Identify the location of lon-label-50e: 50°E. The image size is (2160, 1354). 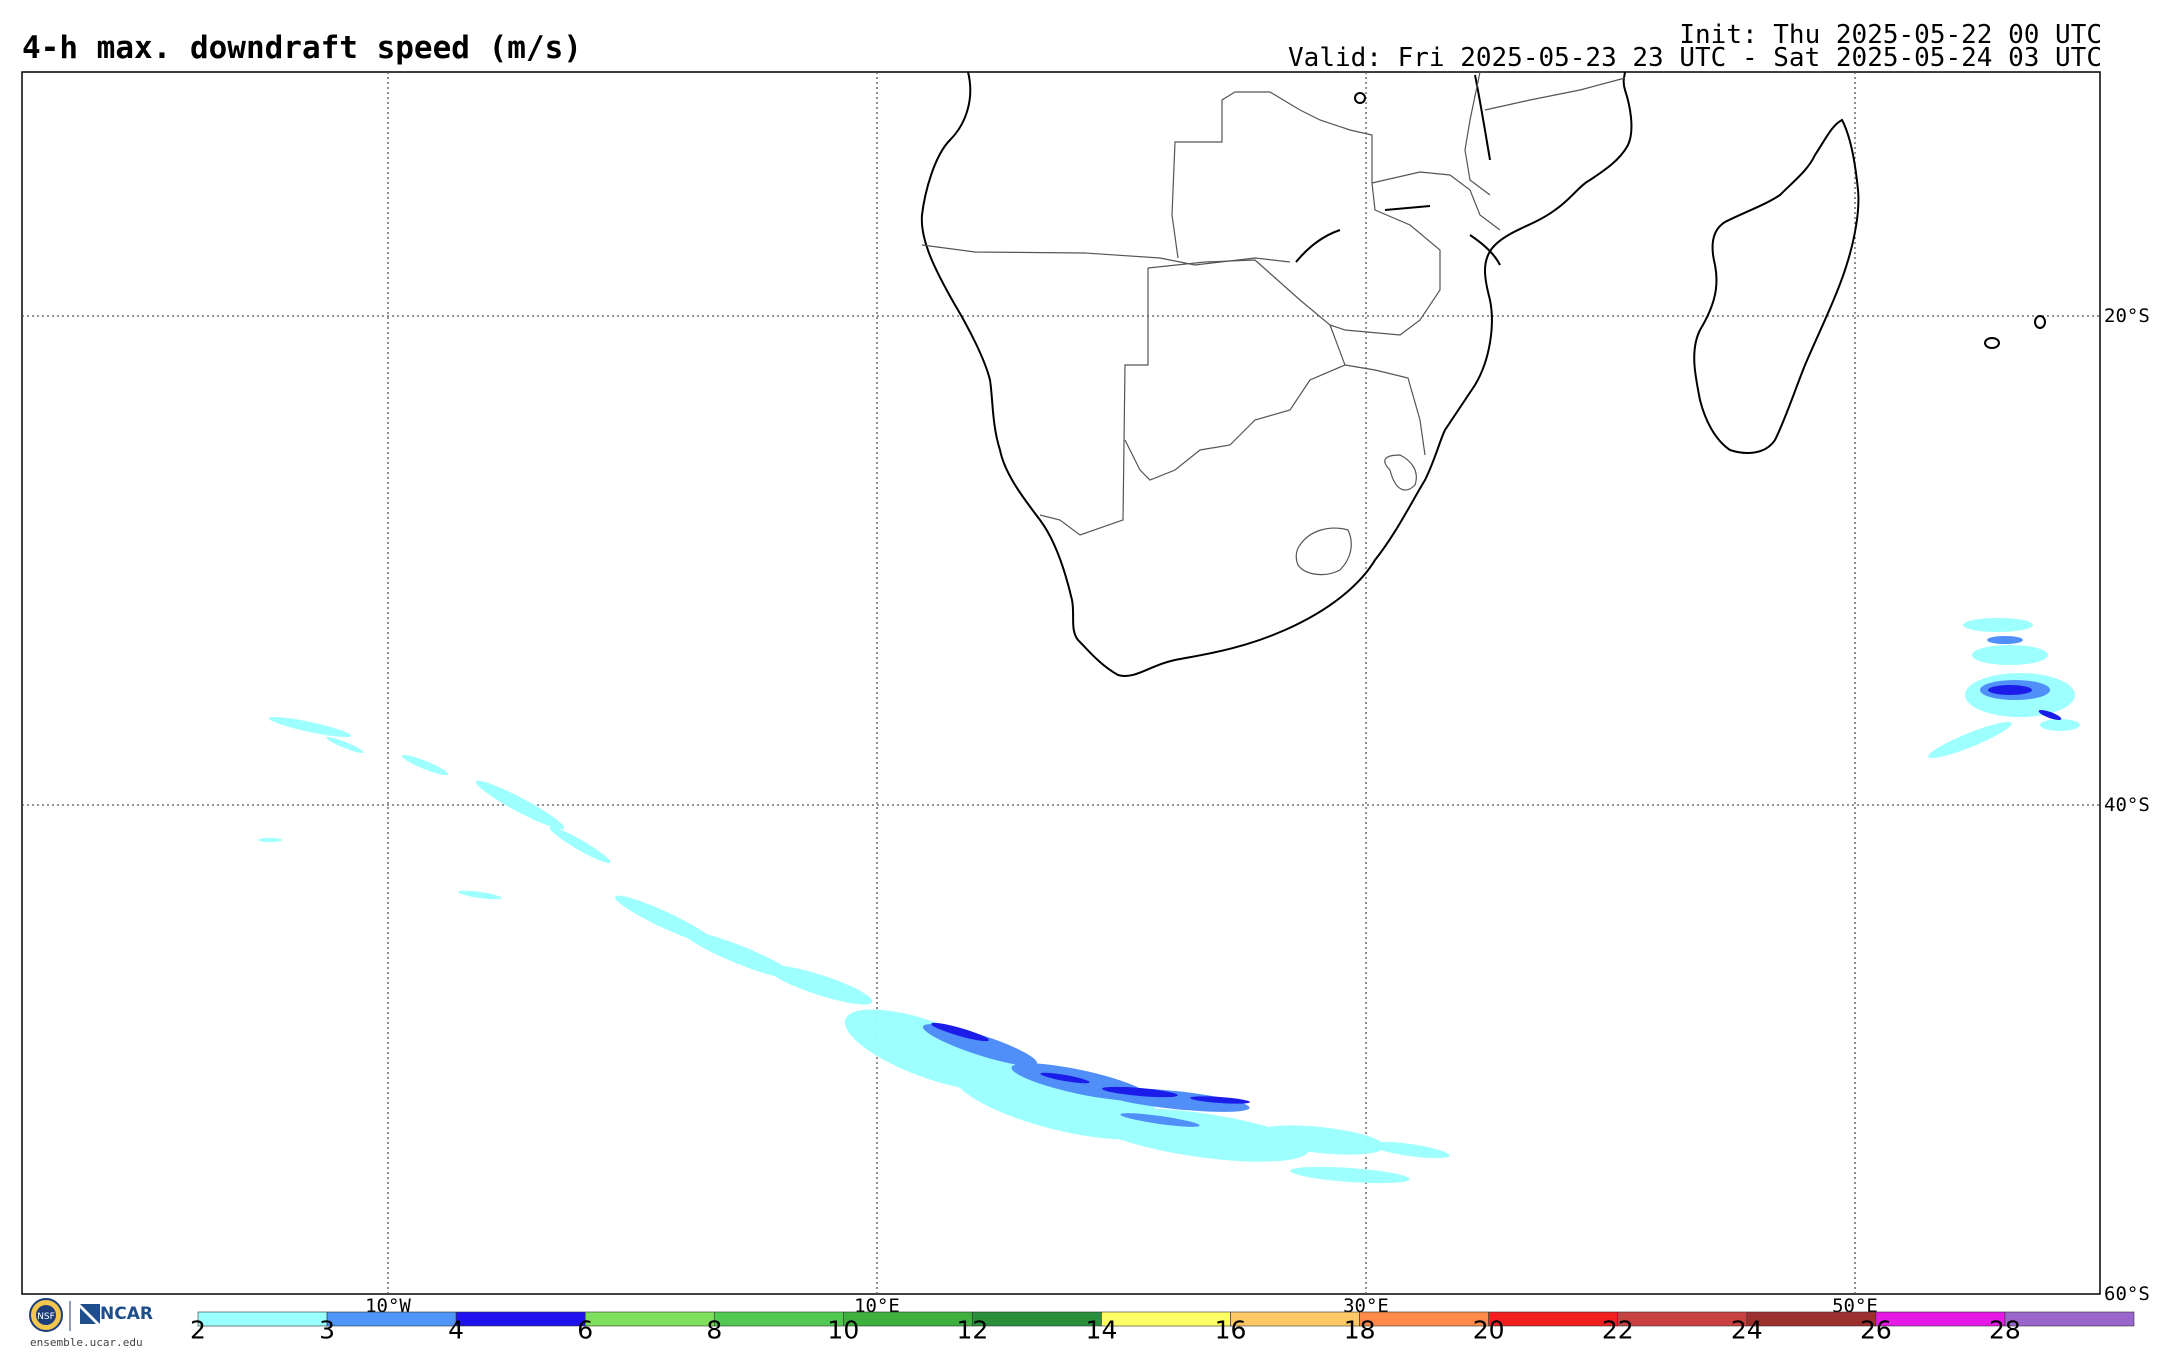
(1855, 1306).